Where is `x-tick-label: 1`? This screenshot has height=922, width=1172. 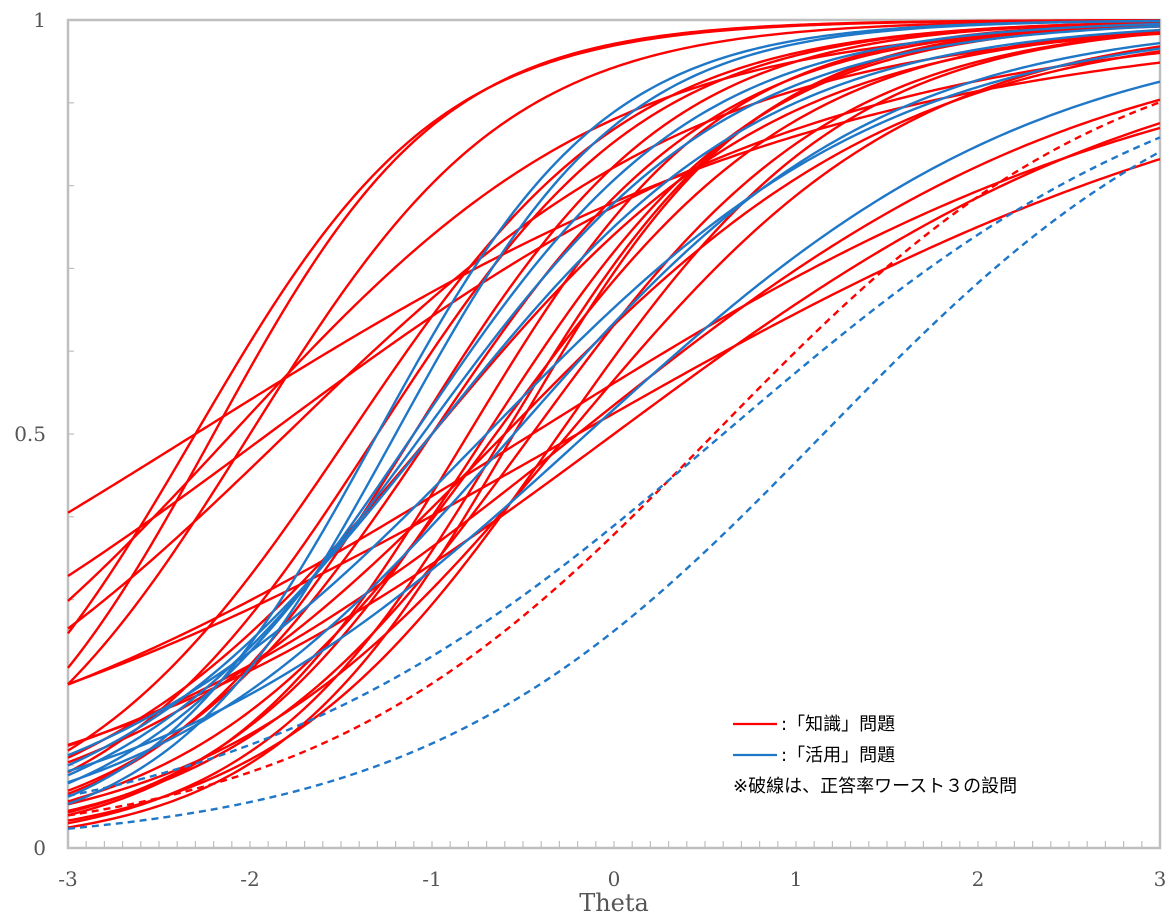
x-tick-label: 1 is located at coordinates (796, 879).